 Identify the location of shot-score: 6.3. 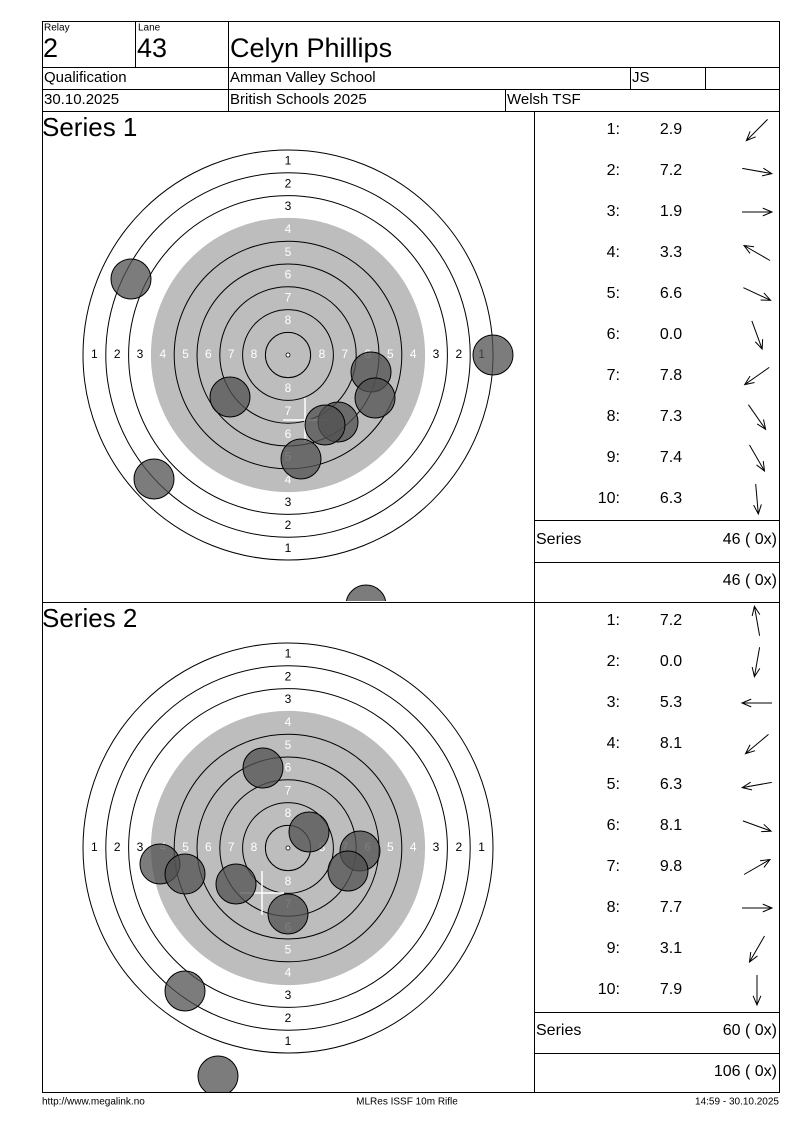
(671, 784).